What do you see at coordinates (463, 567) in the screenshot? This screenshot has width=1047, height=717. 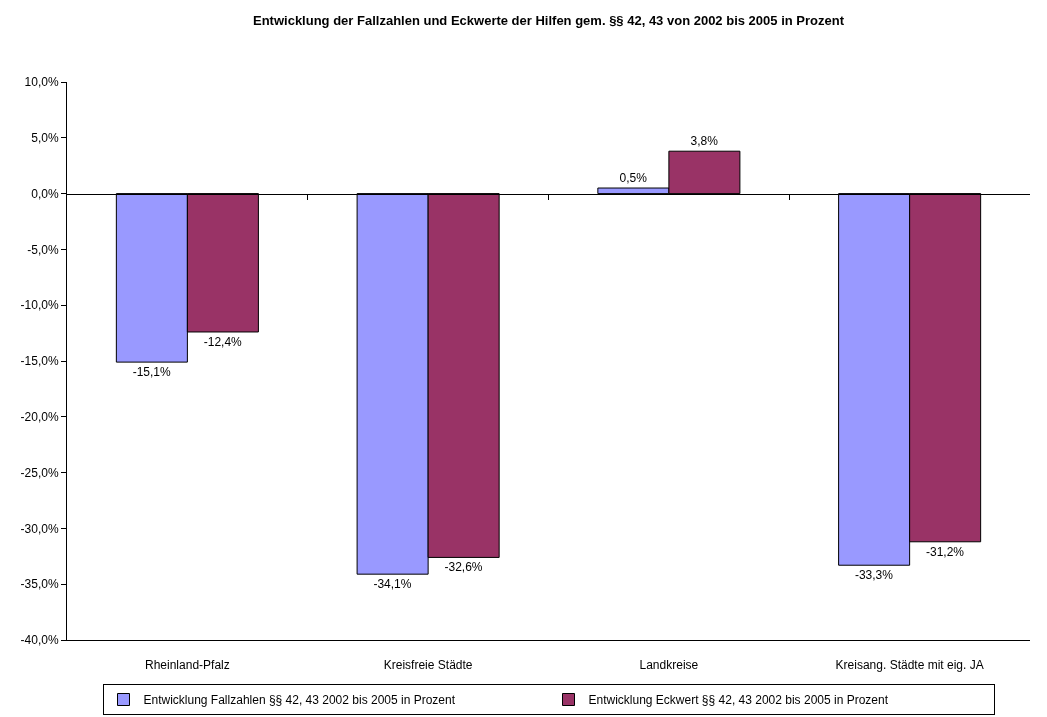 I see `data-label: -32,6%` at bounding box center [463, 567].